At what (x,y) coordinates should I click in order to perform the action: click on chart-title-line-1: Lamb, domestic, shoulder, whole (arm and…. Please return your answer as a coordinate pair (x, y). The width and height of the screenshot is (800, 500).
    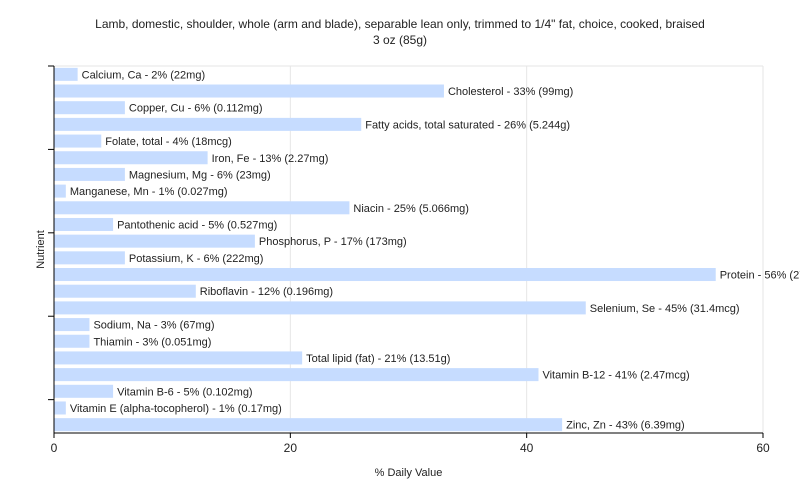
    Looking at the image, I should click on (400, 24).